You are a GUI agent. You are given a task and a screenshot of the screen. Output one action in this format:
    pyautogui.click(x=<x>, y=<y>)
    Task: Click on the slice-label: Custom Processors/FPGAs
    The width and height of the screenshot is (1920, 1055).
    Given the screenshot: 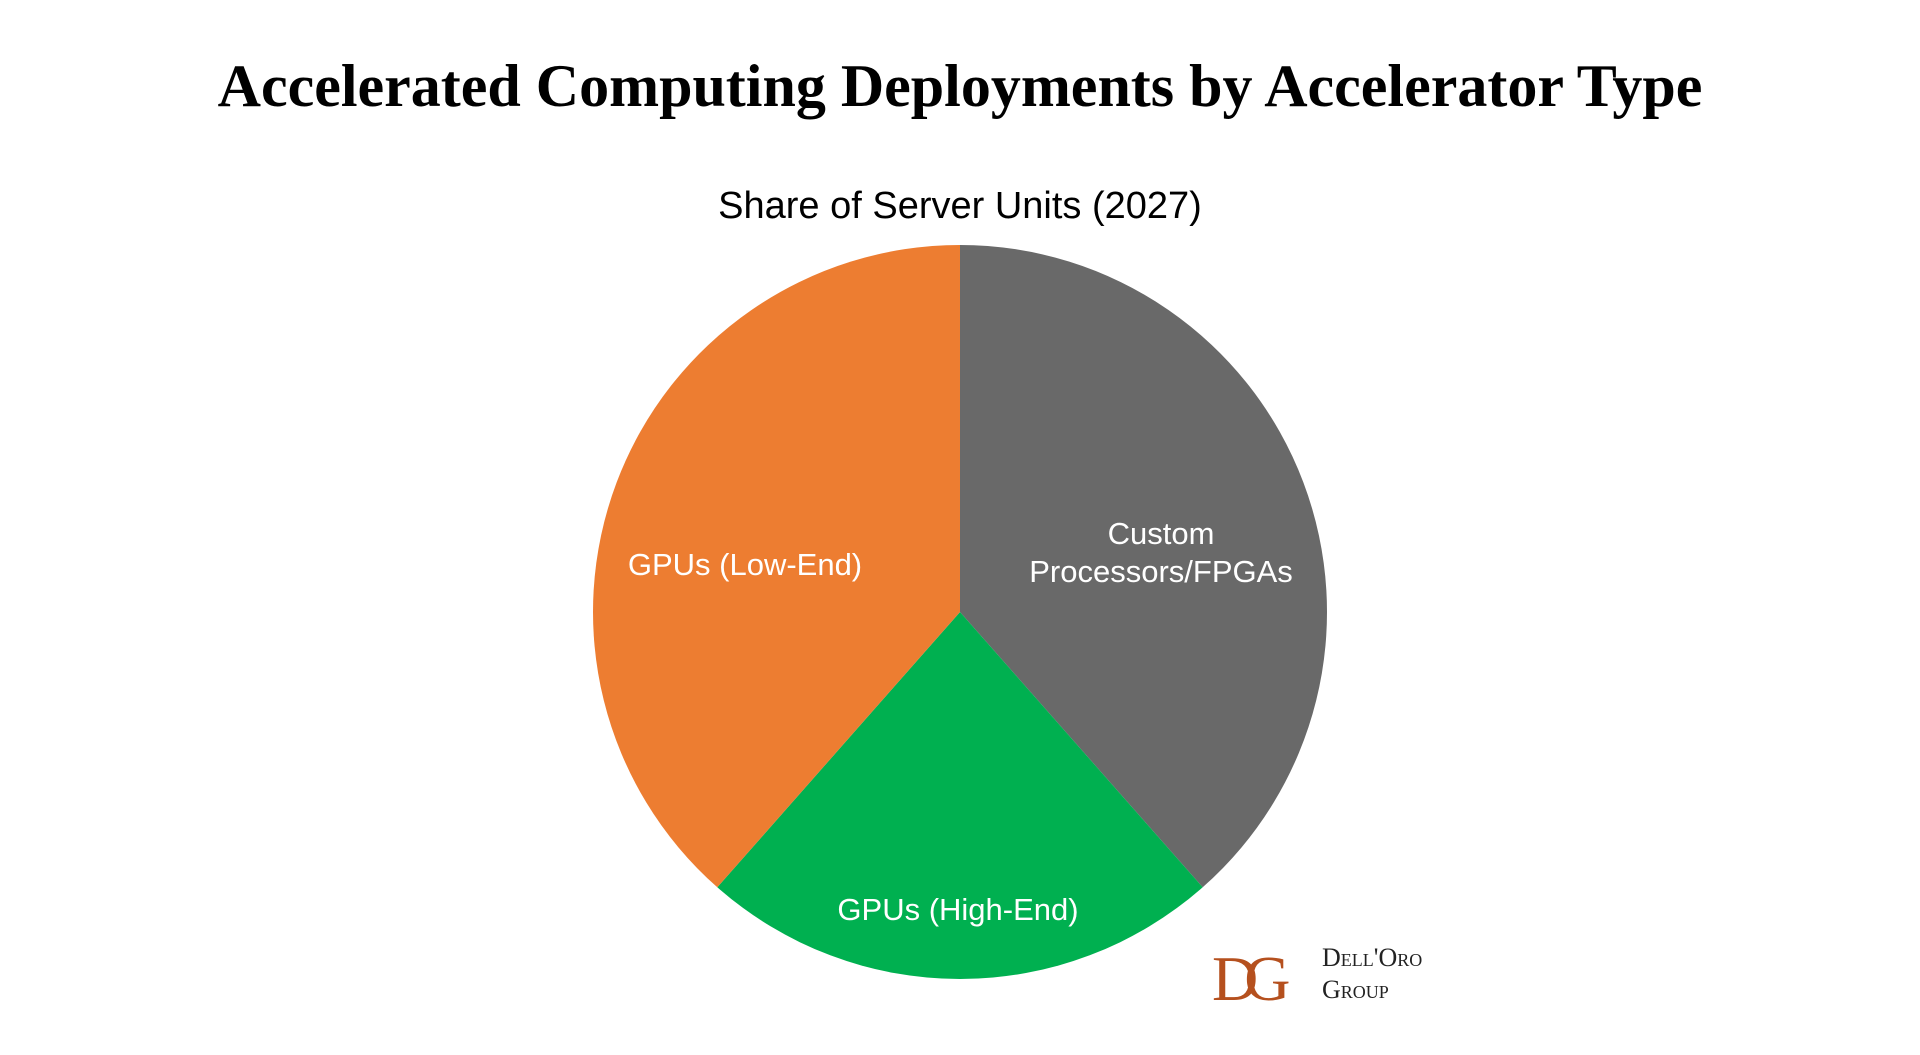 What is the action you would take?
    pyautogui.click(x=1161, y=552)
    